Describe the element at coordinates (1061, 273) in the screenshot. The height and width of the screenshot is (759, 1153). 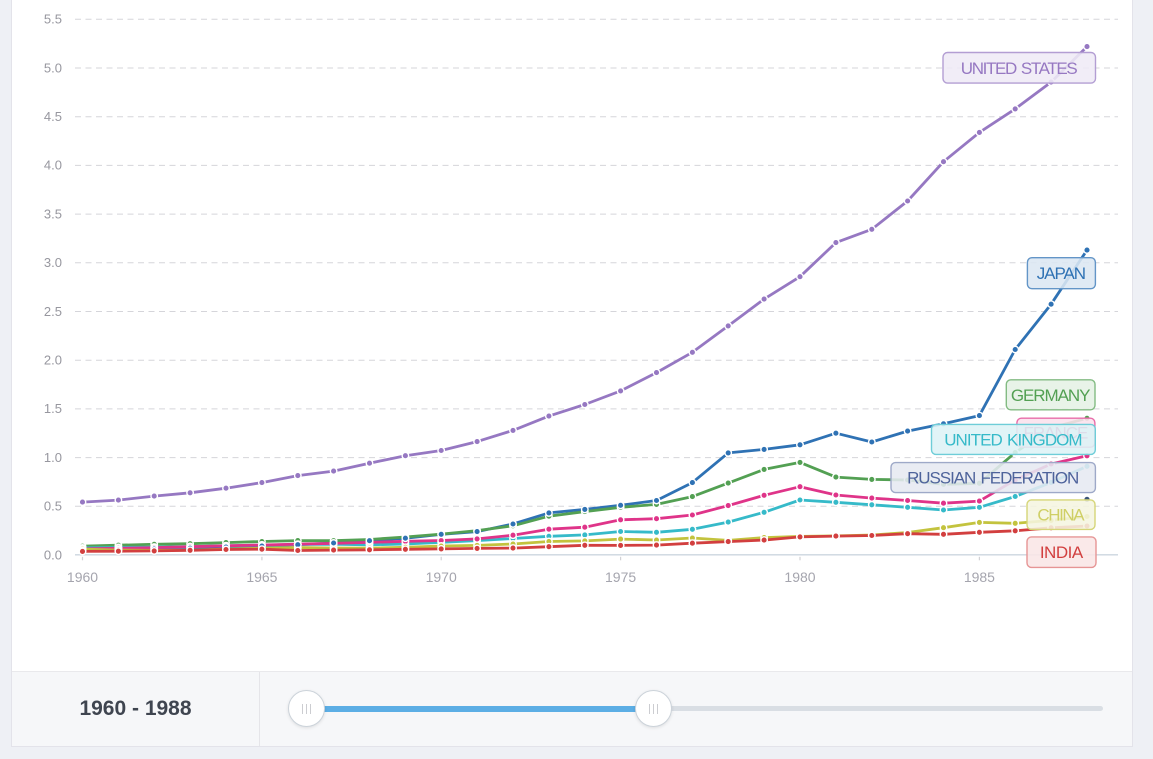
I see `svg-text: JAPAN` at that location.